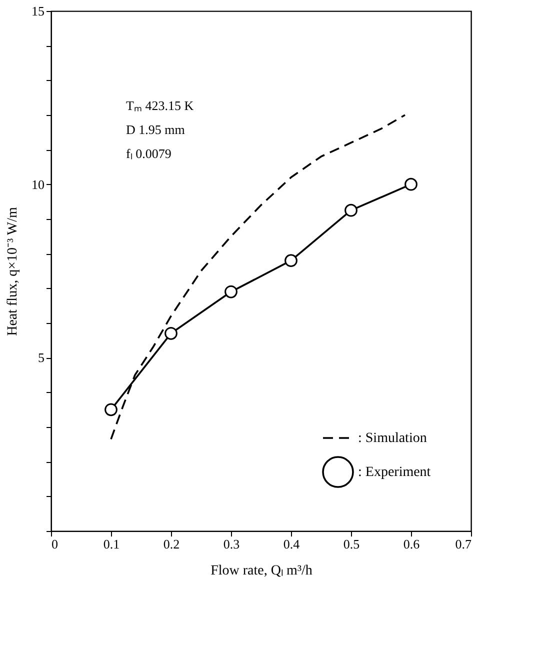 The image size is (542, 653). Describe the element at coordinates (463, 544) in the screenshot. I see `x-tick-label: 0.7` at that location.